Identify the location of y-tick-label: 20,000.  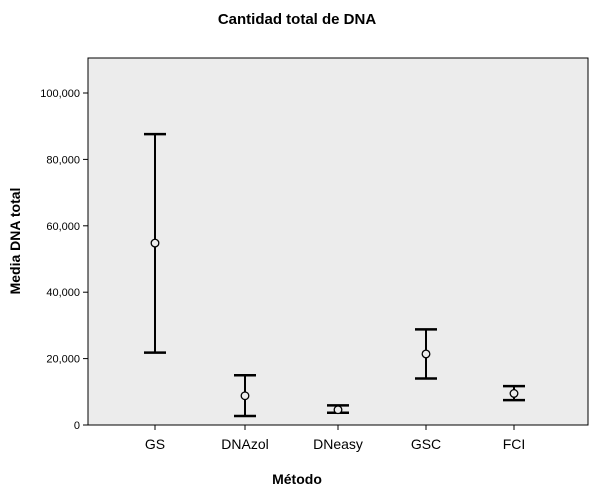
(63, 360).